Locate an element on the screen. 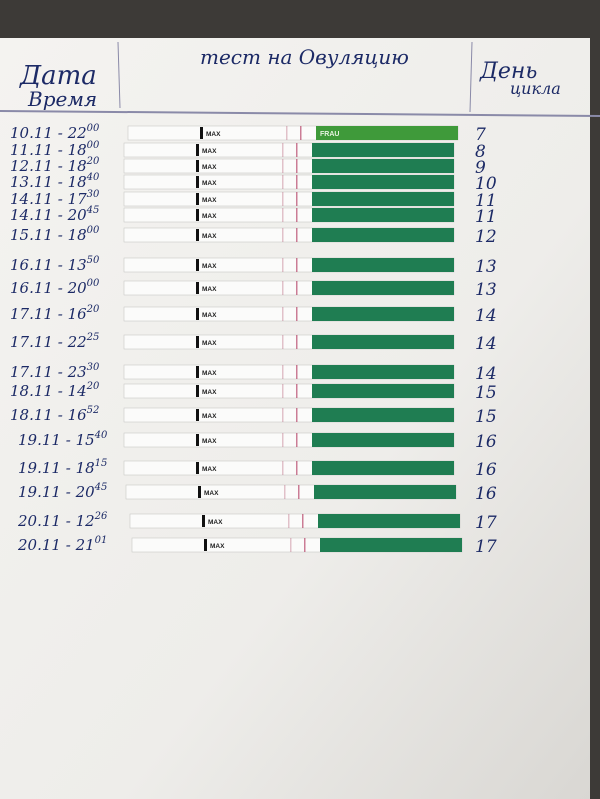 This screenshot has width=600, height=799. hour: 17 is located at coordinates (78, 199).